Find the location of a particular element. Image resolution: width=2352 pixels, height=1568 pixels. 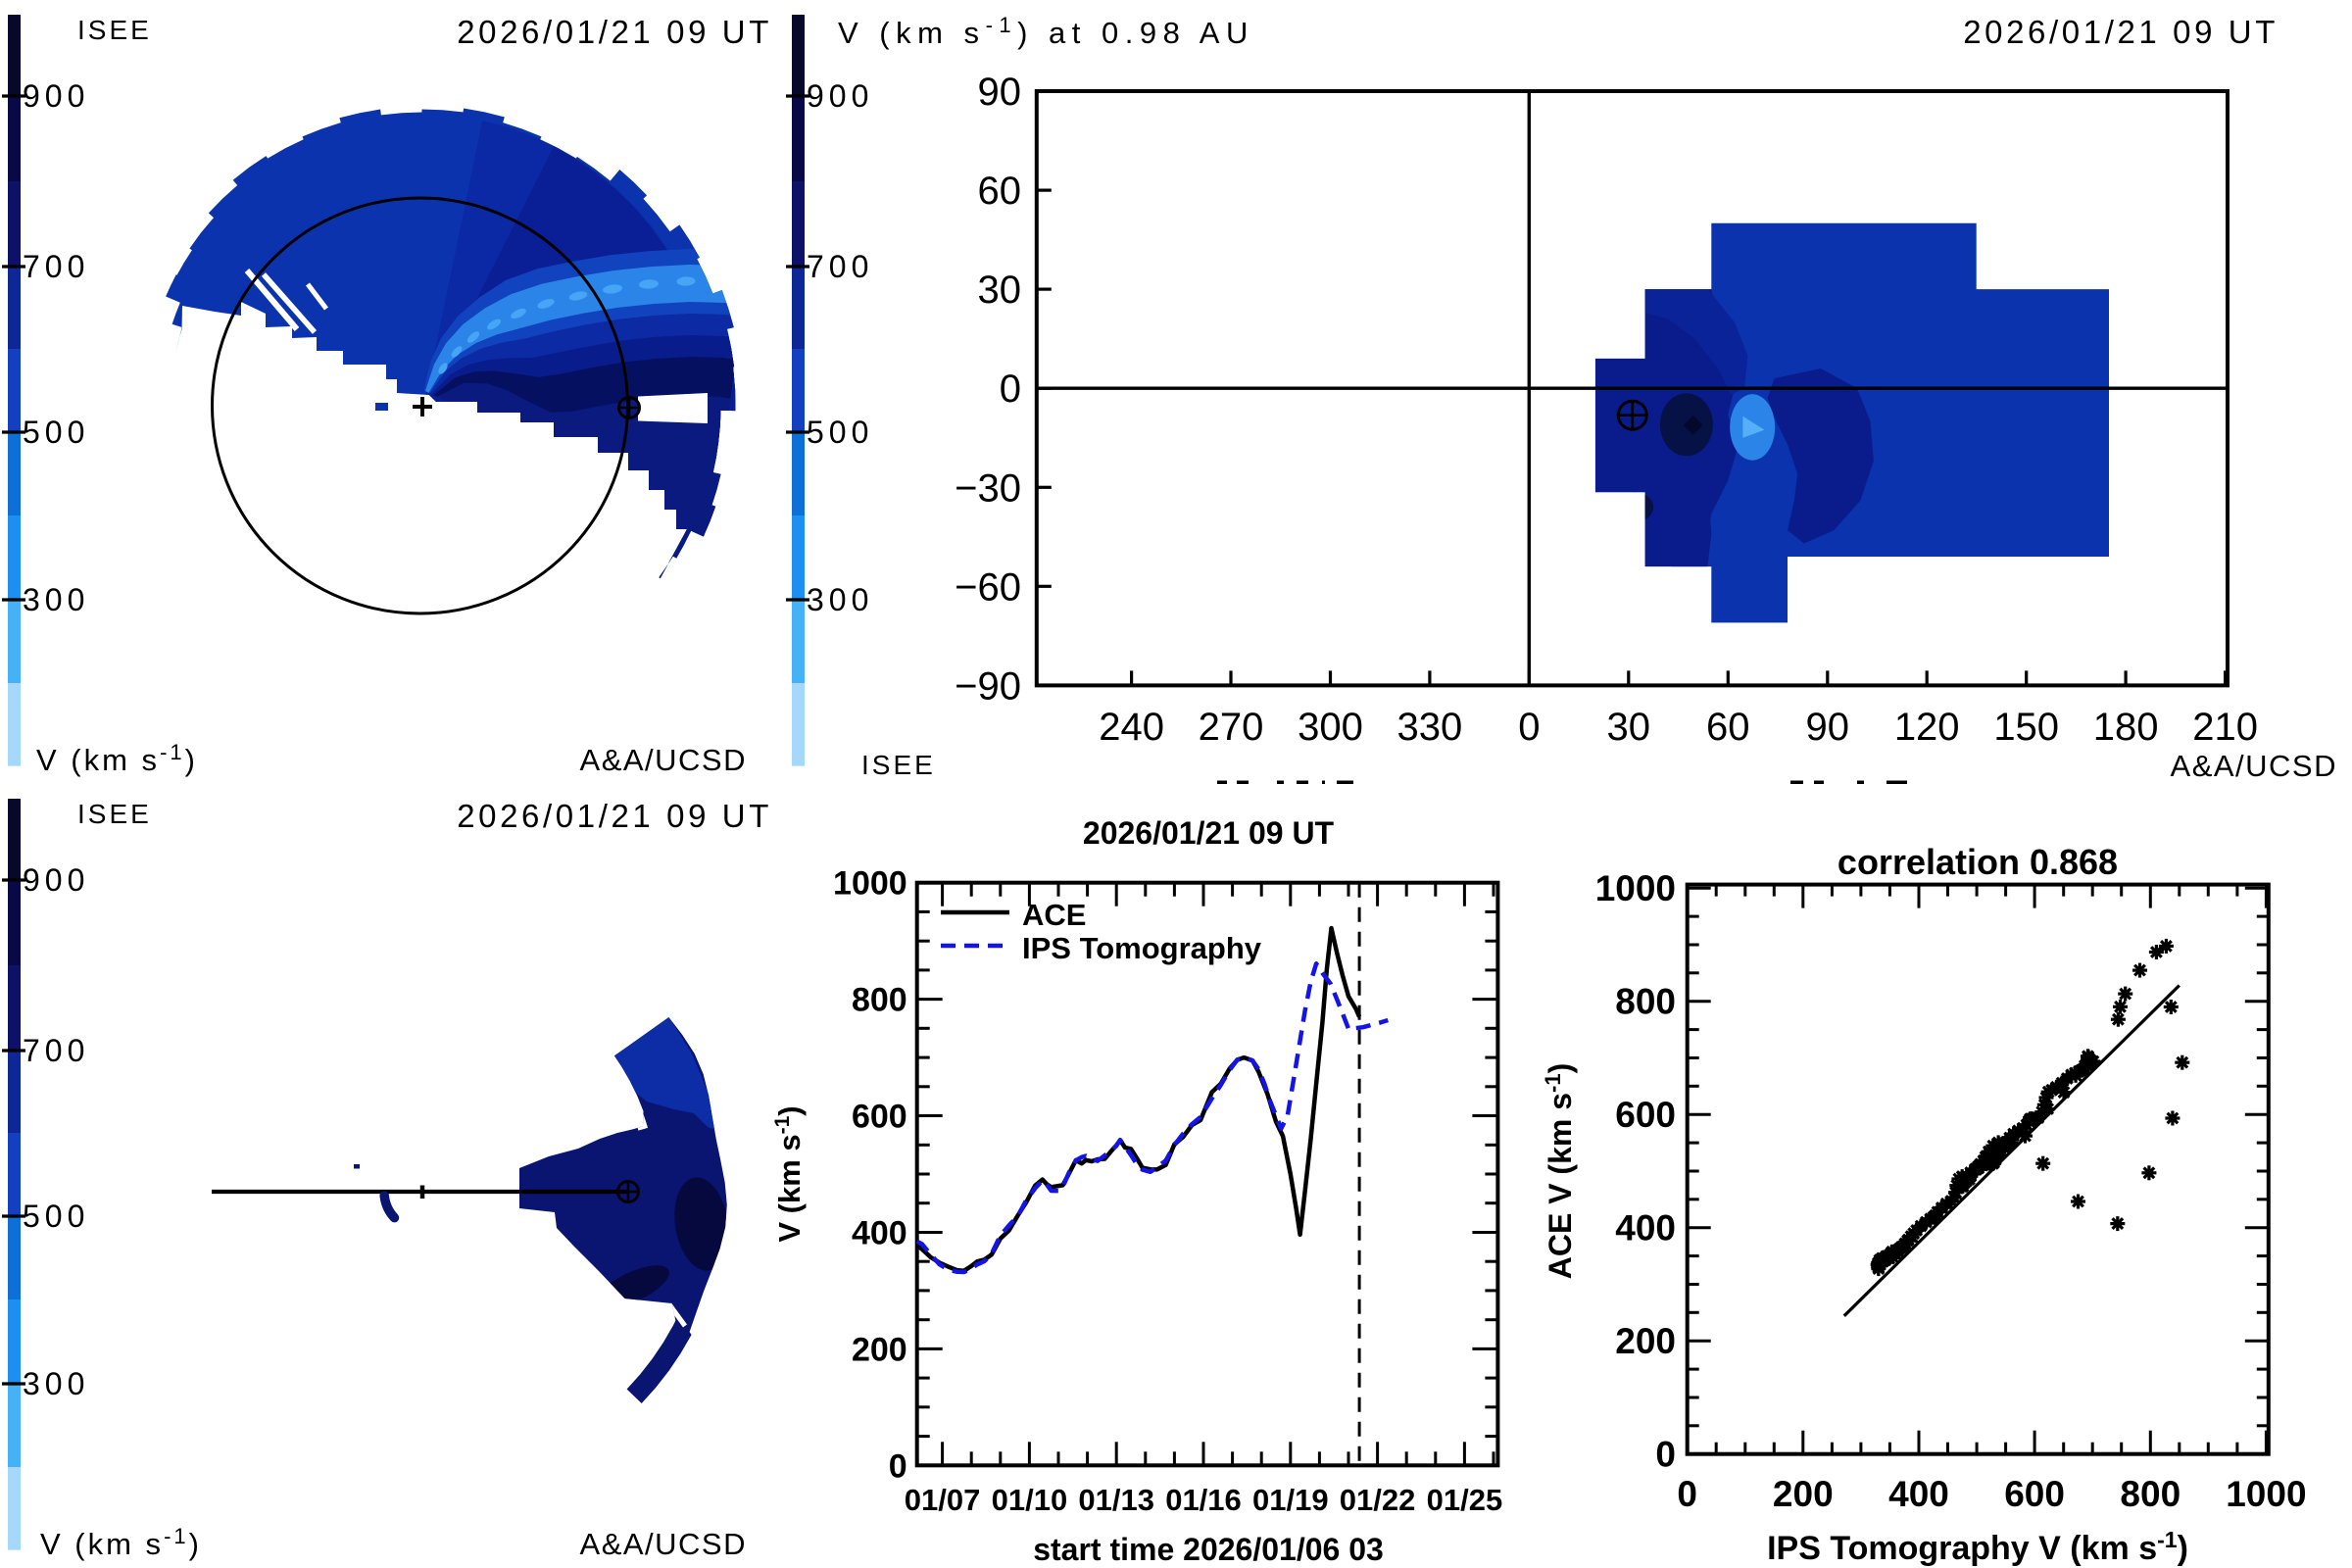

svg-text: IPS Tomography V (km s-1) is located at coordinates (1977, 1547).